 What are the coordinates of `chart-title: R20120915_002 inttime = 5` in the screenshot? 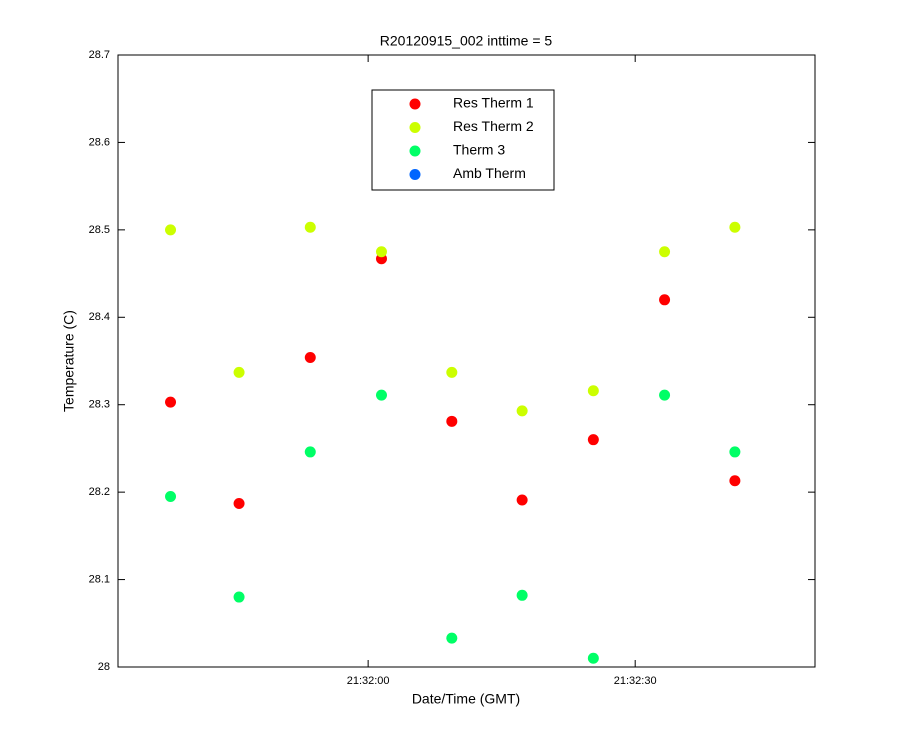 It's located at (466, 41).